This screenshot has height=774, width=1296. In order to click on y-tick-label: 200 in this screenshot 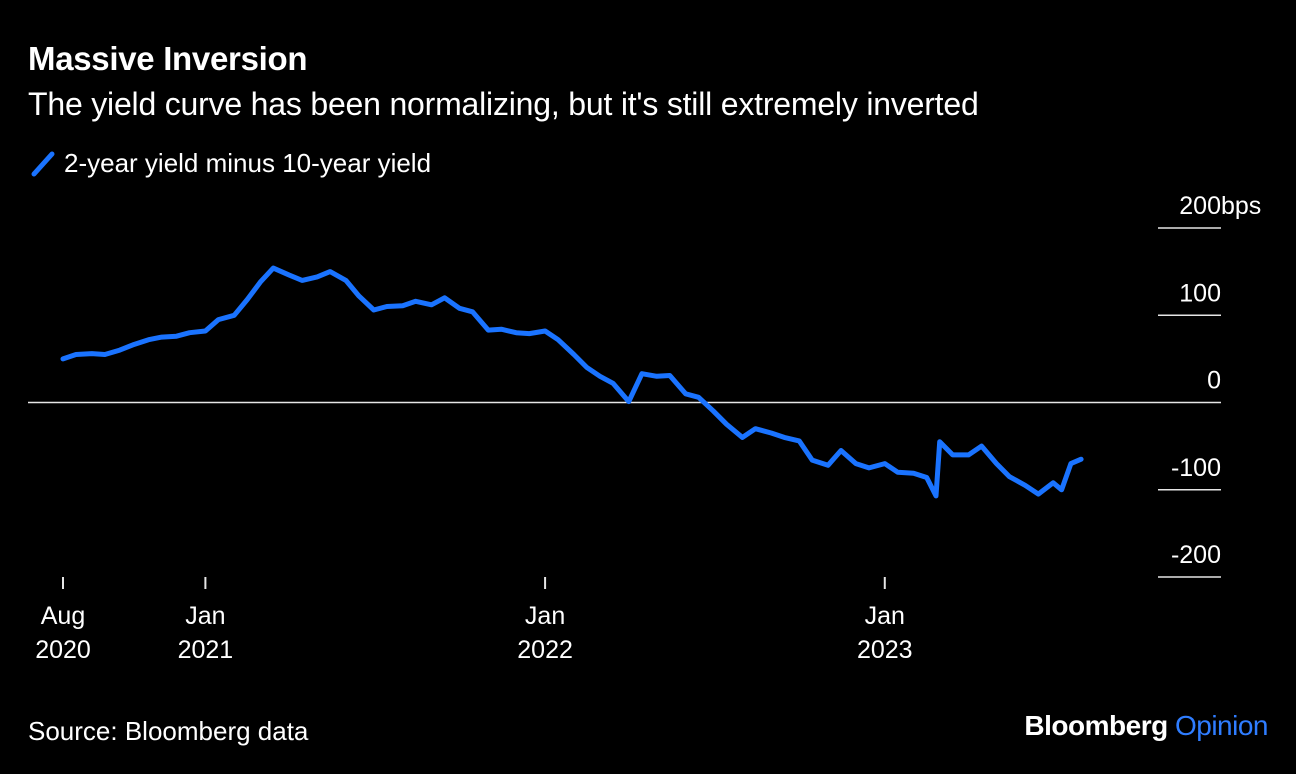, I will do `click(1200, 206)`.